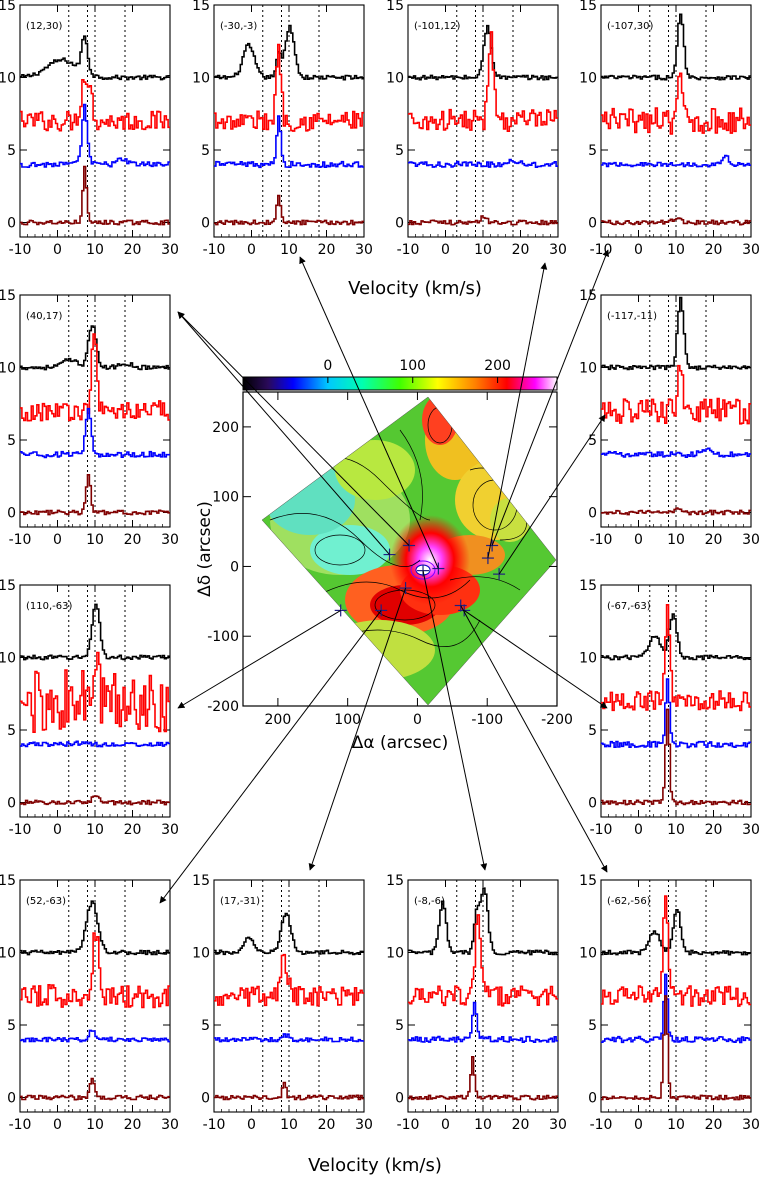 This screenshot has width=763, height=1178. What do you see at coordinates (282, 1003) in the screenshot?
I see `spectrum-panel: -10 0 10 20 30 0 5 10 15 (17,-31)` at bounding box center [282, 1003].